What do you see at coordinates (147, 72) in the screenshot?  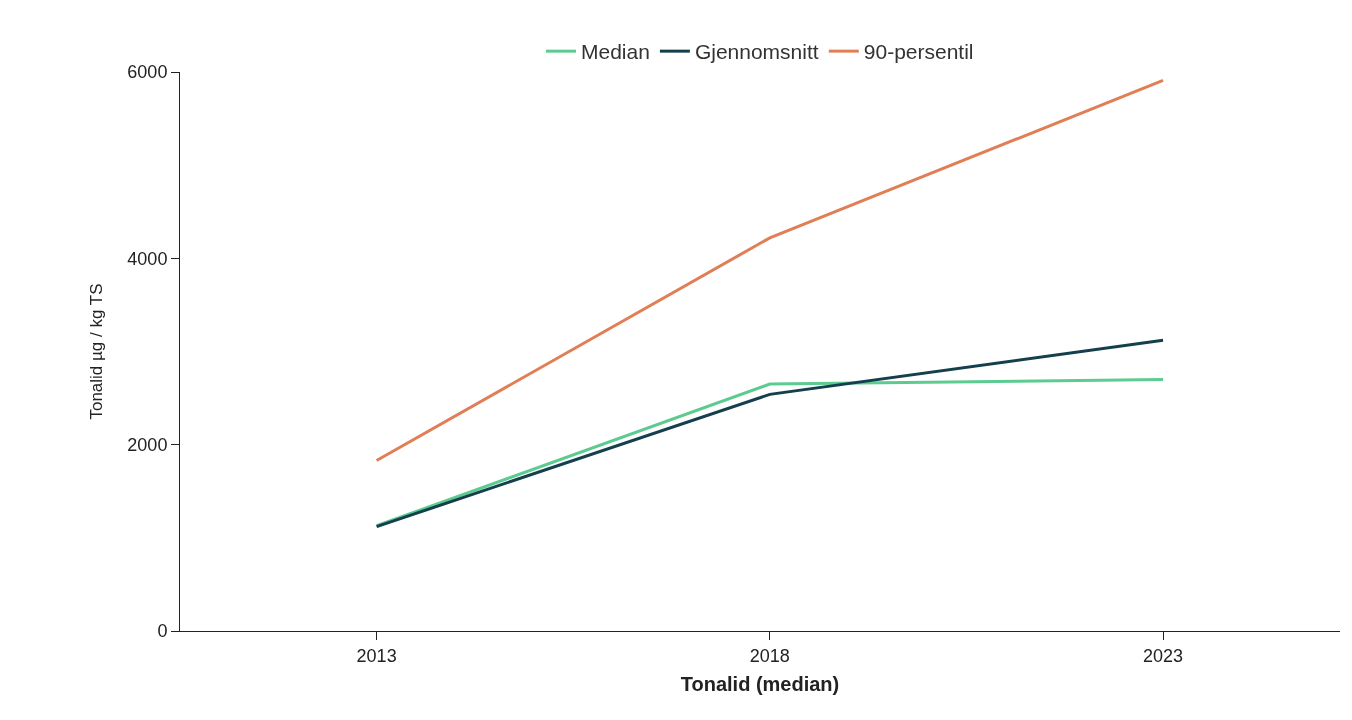 I see `y-tick-label: 6000` at bounding box center [147, 72].